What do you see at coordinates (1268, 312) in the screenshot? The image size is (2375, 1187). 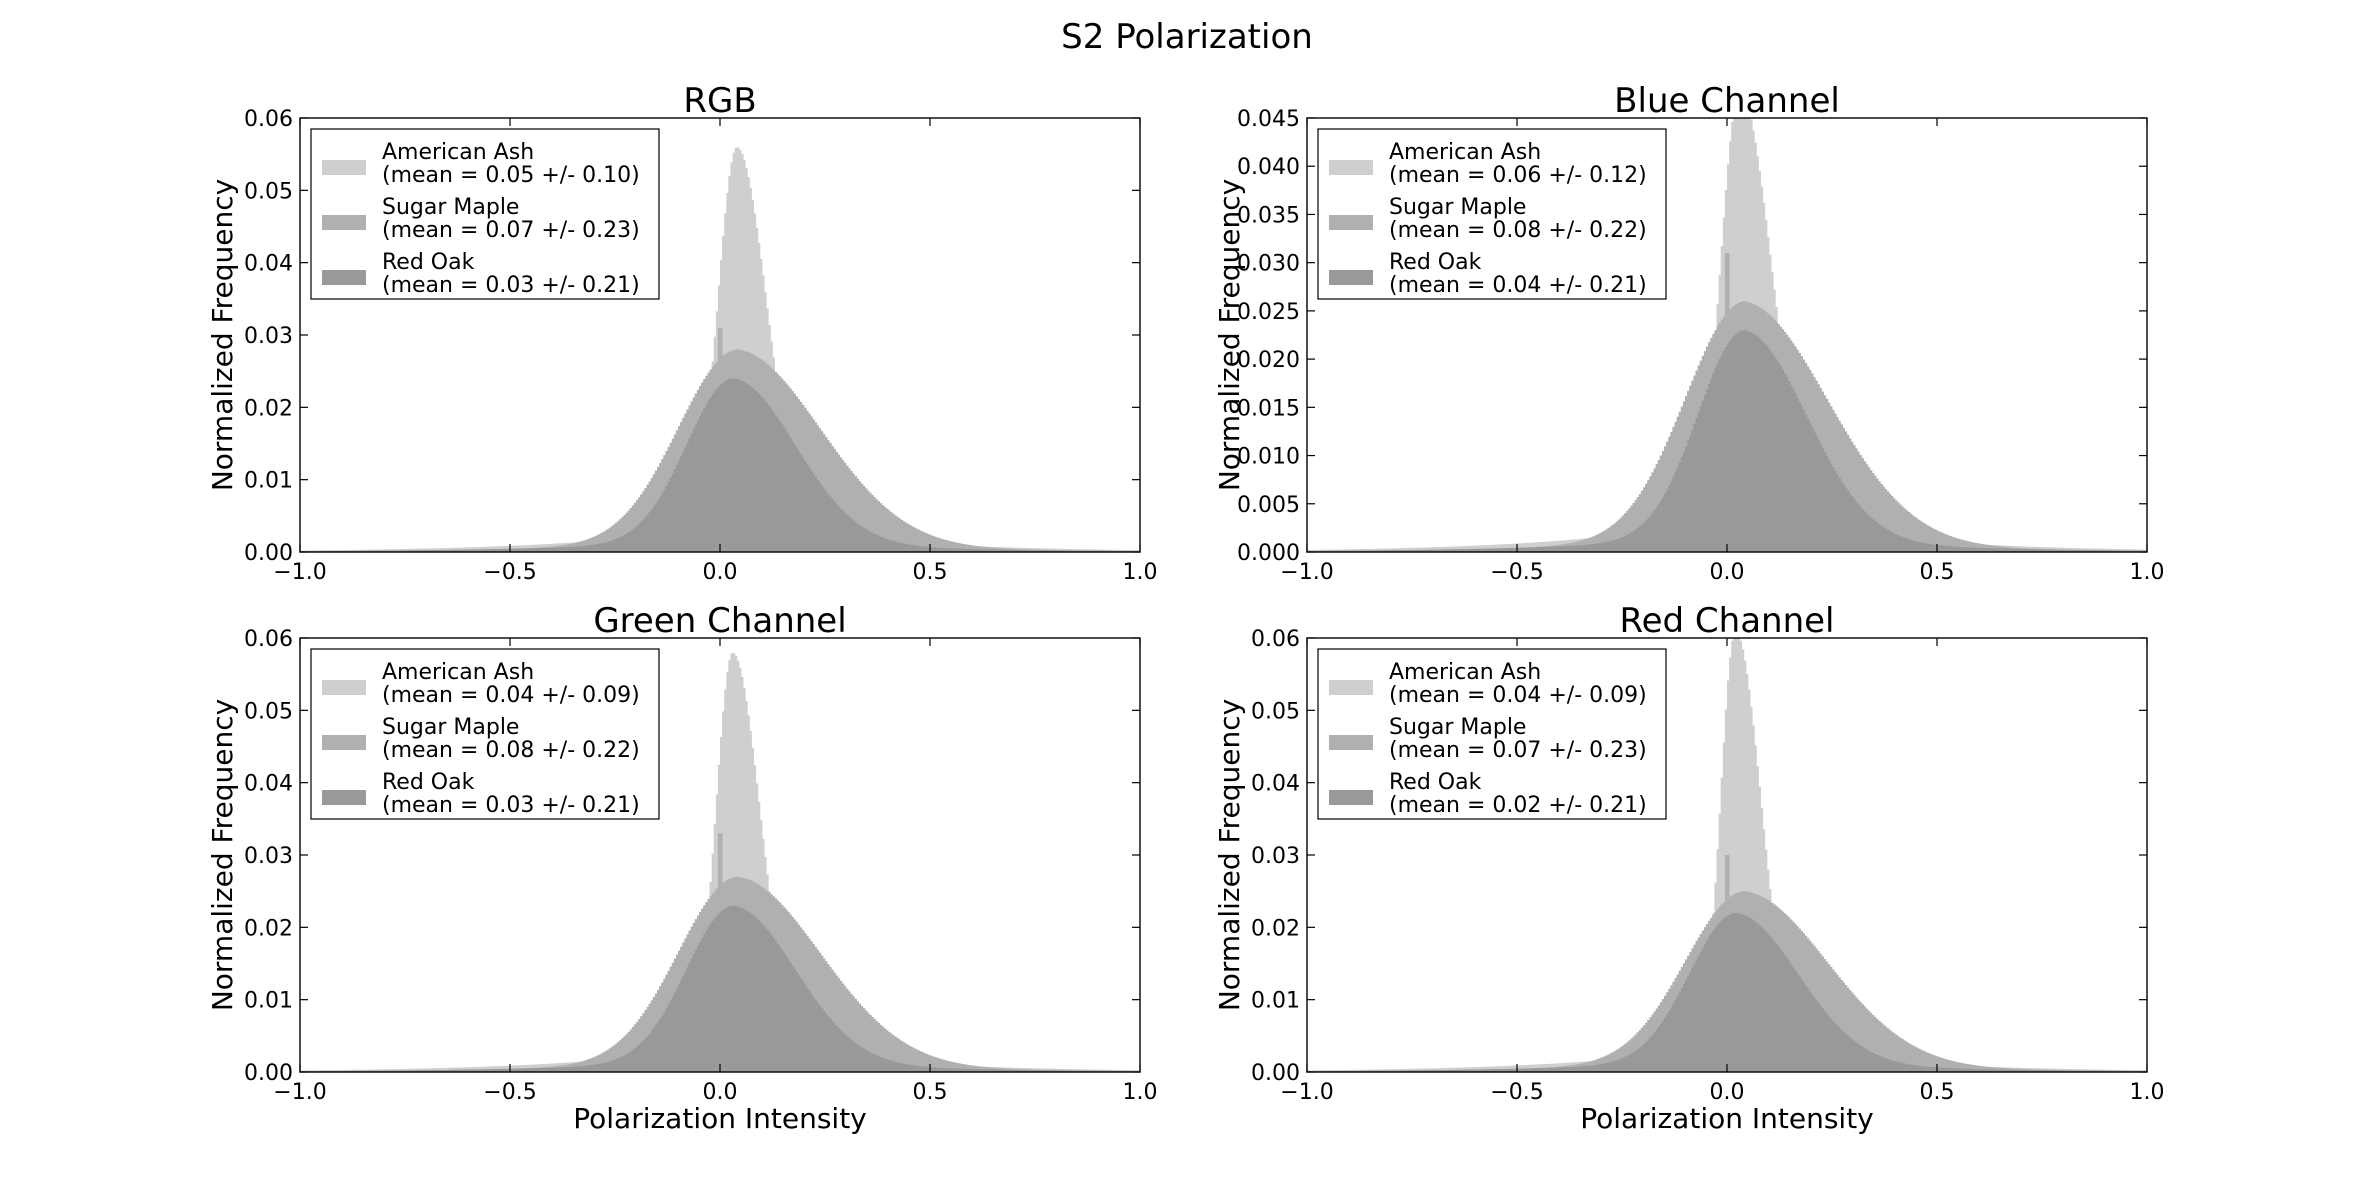 I see `y-tick-label: 0.025` at bounding box center [1268, 312].